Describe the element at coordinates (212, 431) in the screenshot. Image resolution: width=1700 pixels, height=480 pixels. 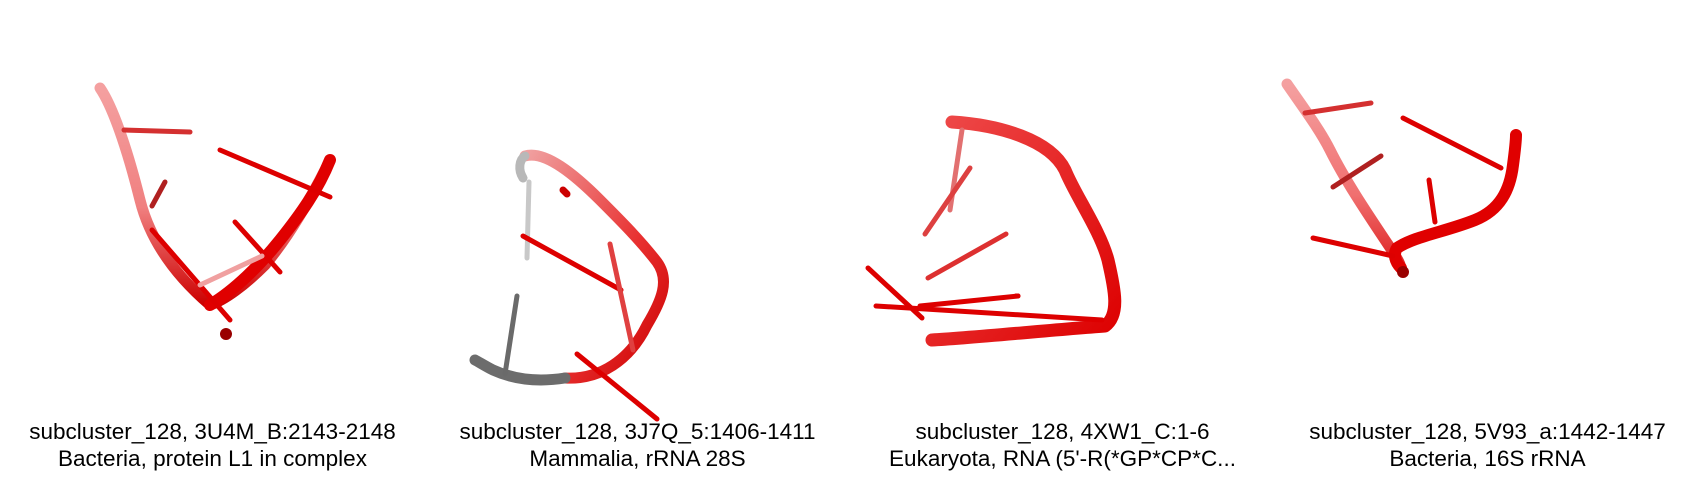
I see `structure-title: subcluster_128, 3U4M_B:2143-2148` at that location.